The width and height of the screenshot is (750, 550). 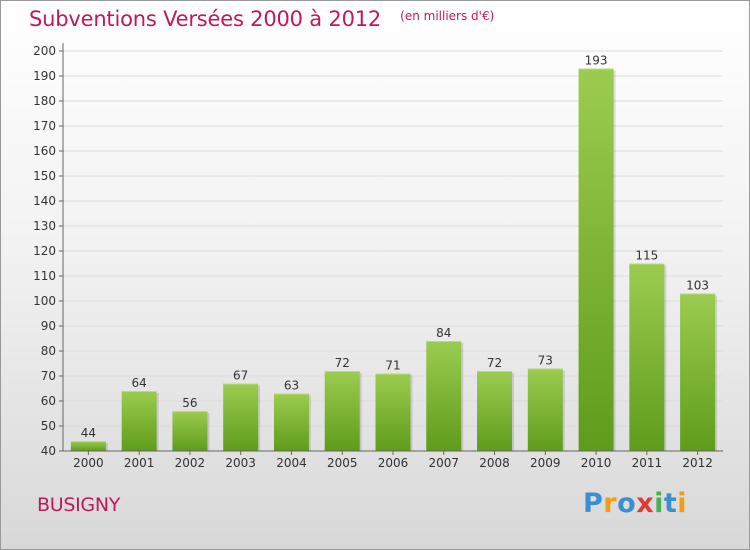 I want to click on data-label: 115, so click(x=646, y=256).